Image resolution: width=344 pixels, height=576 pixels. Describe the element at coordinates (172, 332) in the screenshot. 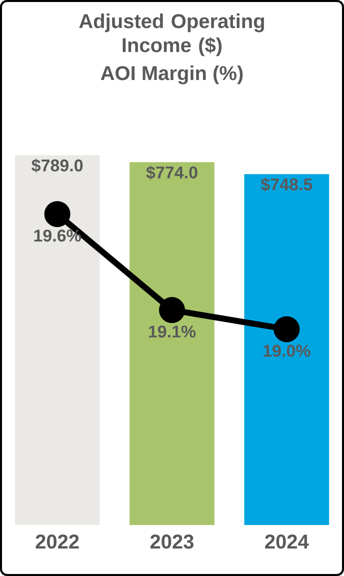

I see `data-label: 19.1%` at that location.